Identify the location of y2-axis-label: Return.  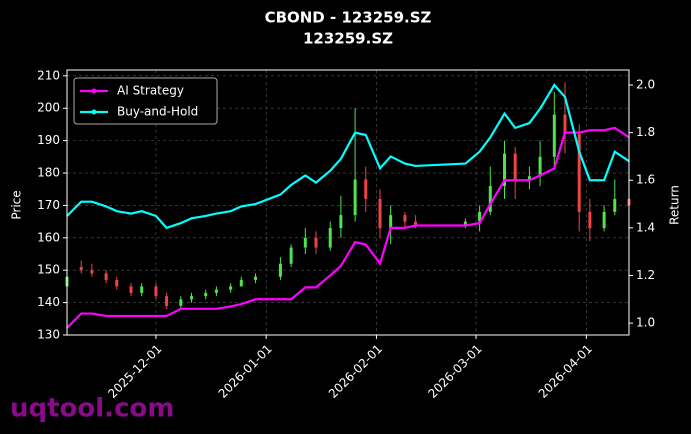
(675, 205).